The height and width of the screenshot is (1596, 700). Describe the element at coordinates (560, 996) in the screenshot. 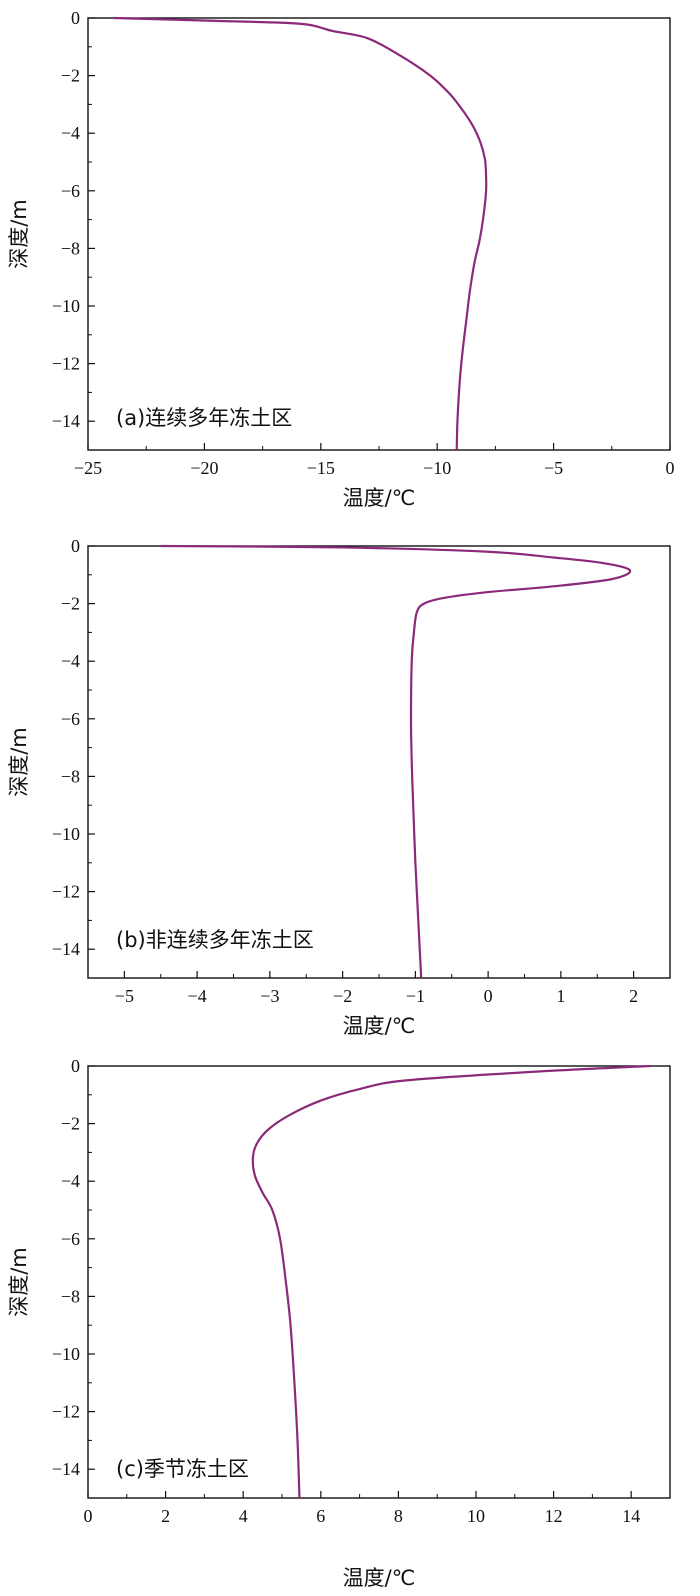

I see `x-tick-label: 1` at that location.